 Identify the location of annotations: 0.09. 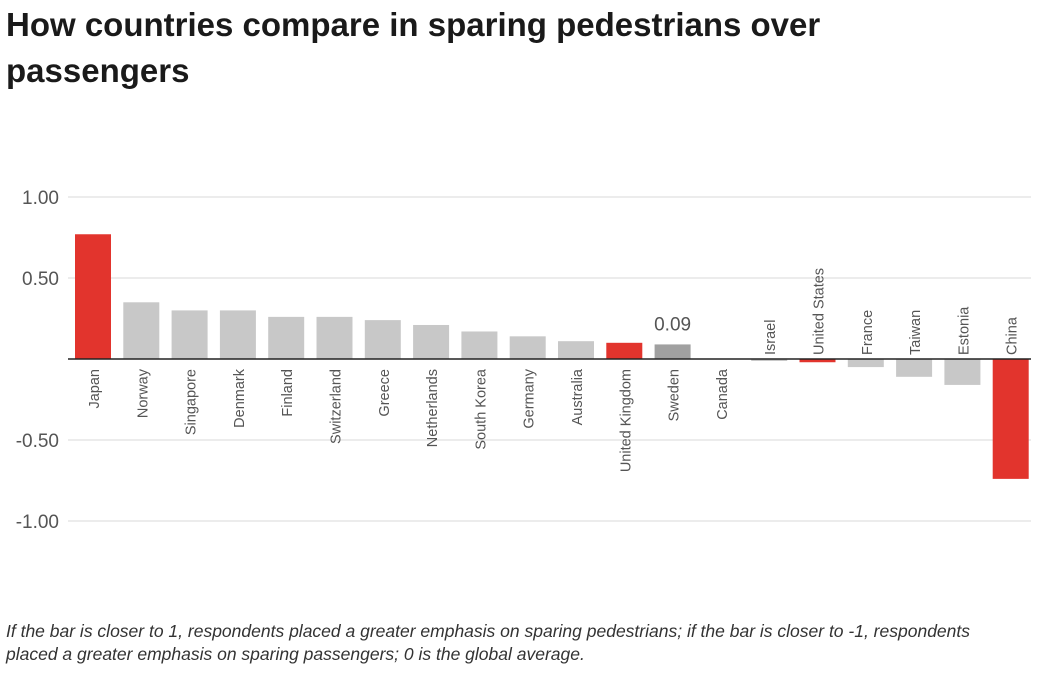
(672, 324).